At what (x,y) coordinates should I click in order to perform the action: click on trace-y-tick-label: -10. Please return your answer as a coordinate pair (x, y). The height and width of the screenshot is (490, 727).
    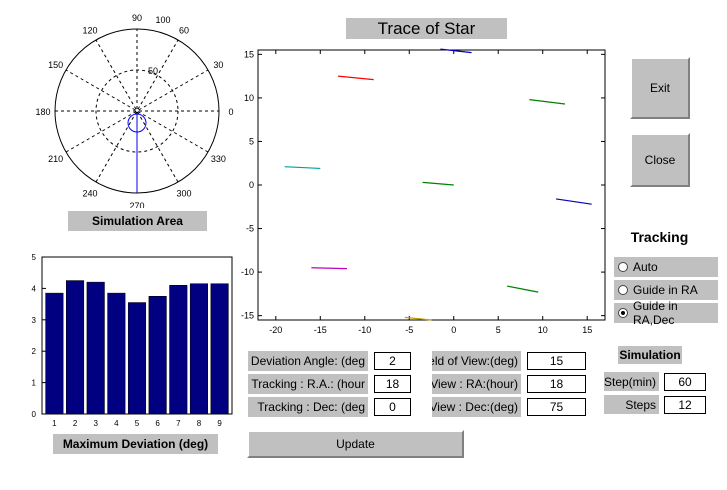
    Looking at the image, I should click on (247, 272).